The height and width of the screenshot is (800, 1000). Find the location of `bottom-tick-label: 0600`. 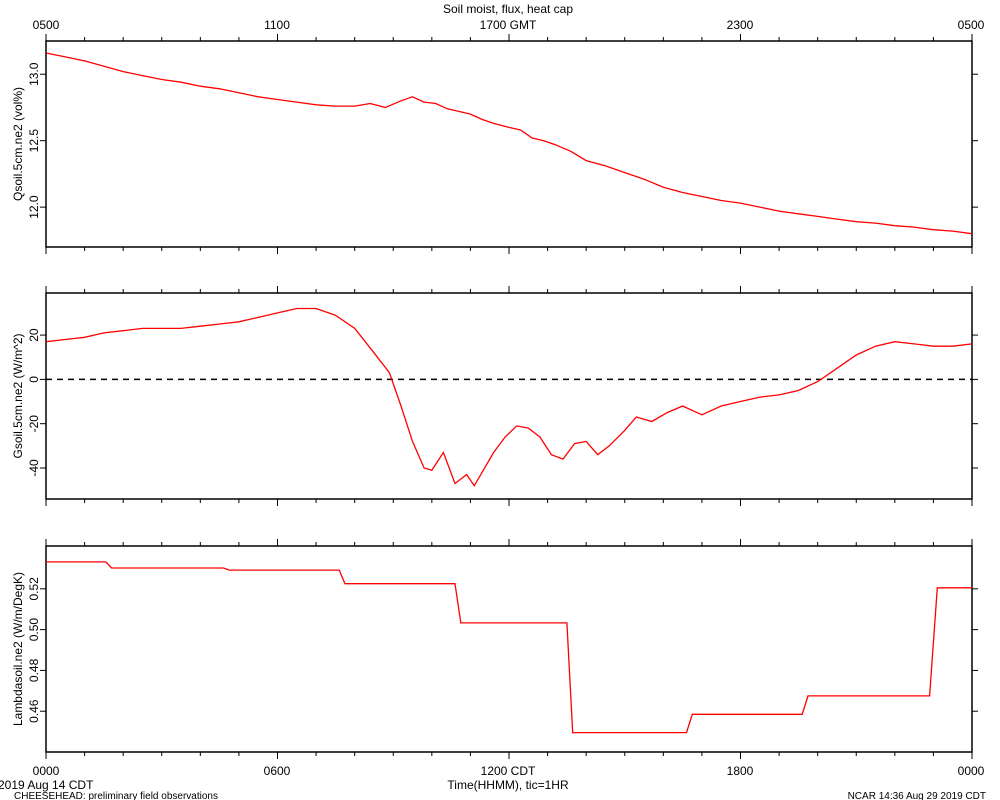

bottom-tick-label: 0600 is located at coordinates (277, 771).